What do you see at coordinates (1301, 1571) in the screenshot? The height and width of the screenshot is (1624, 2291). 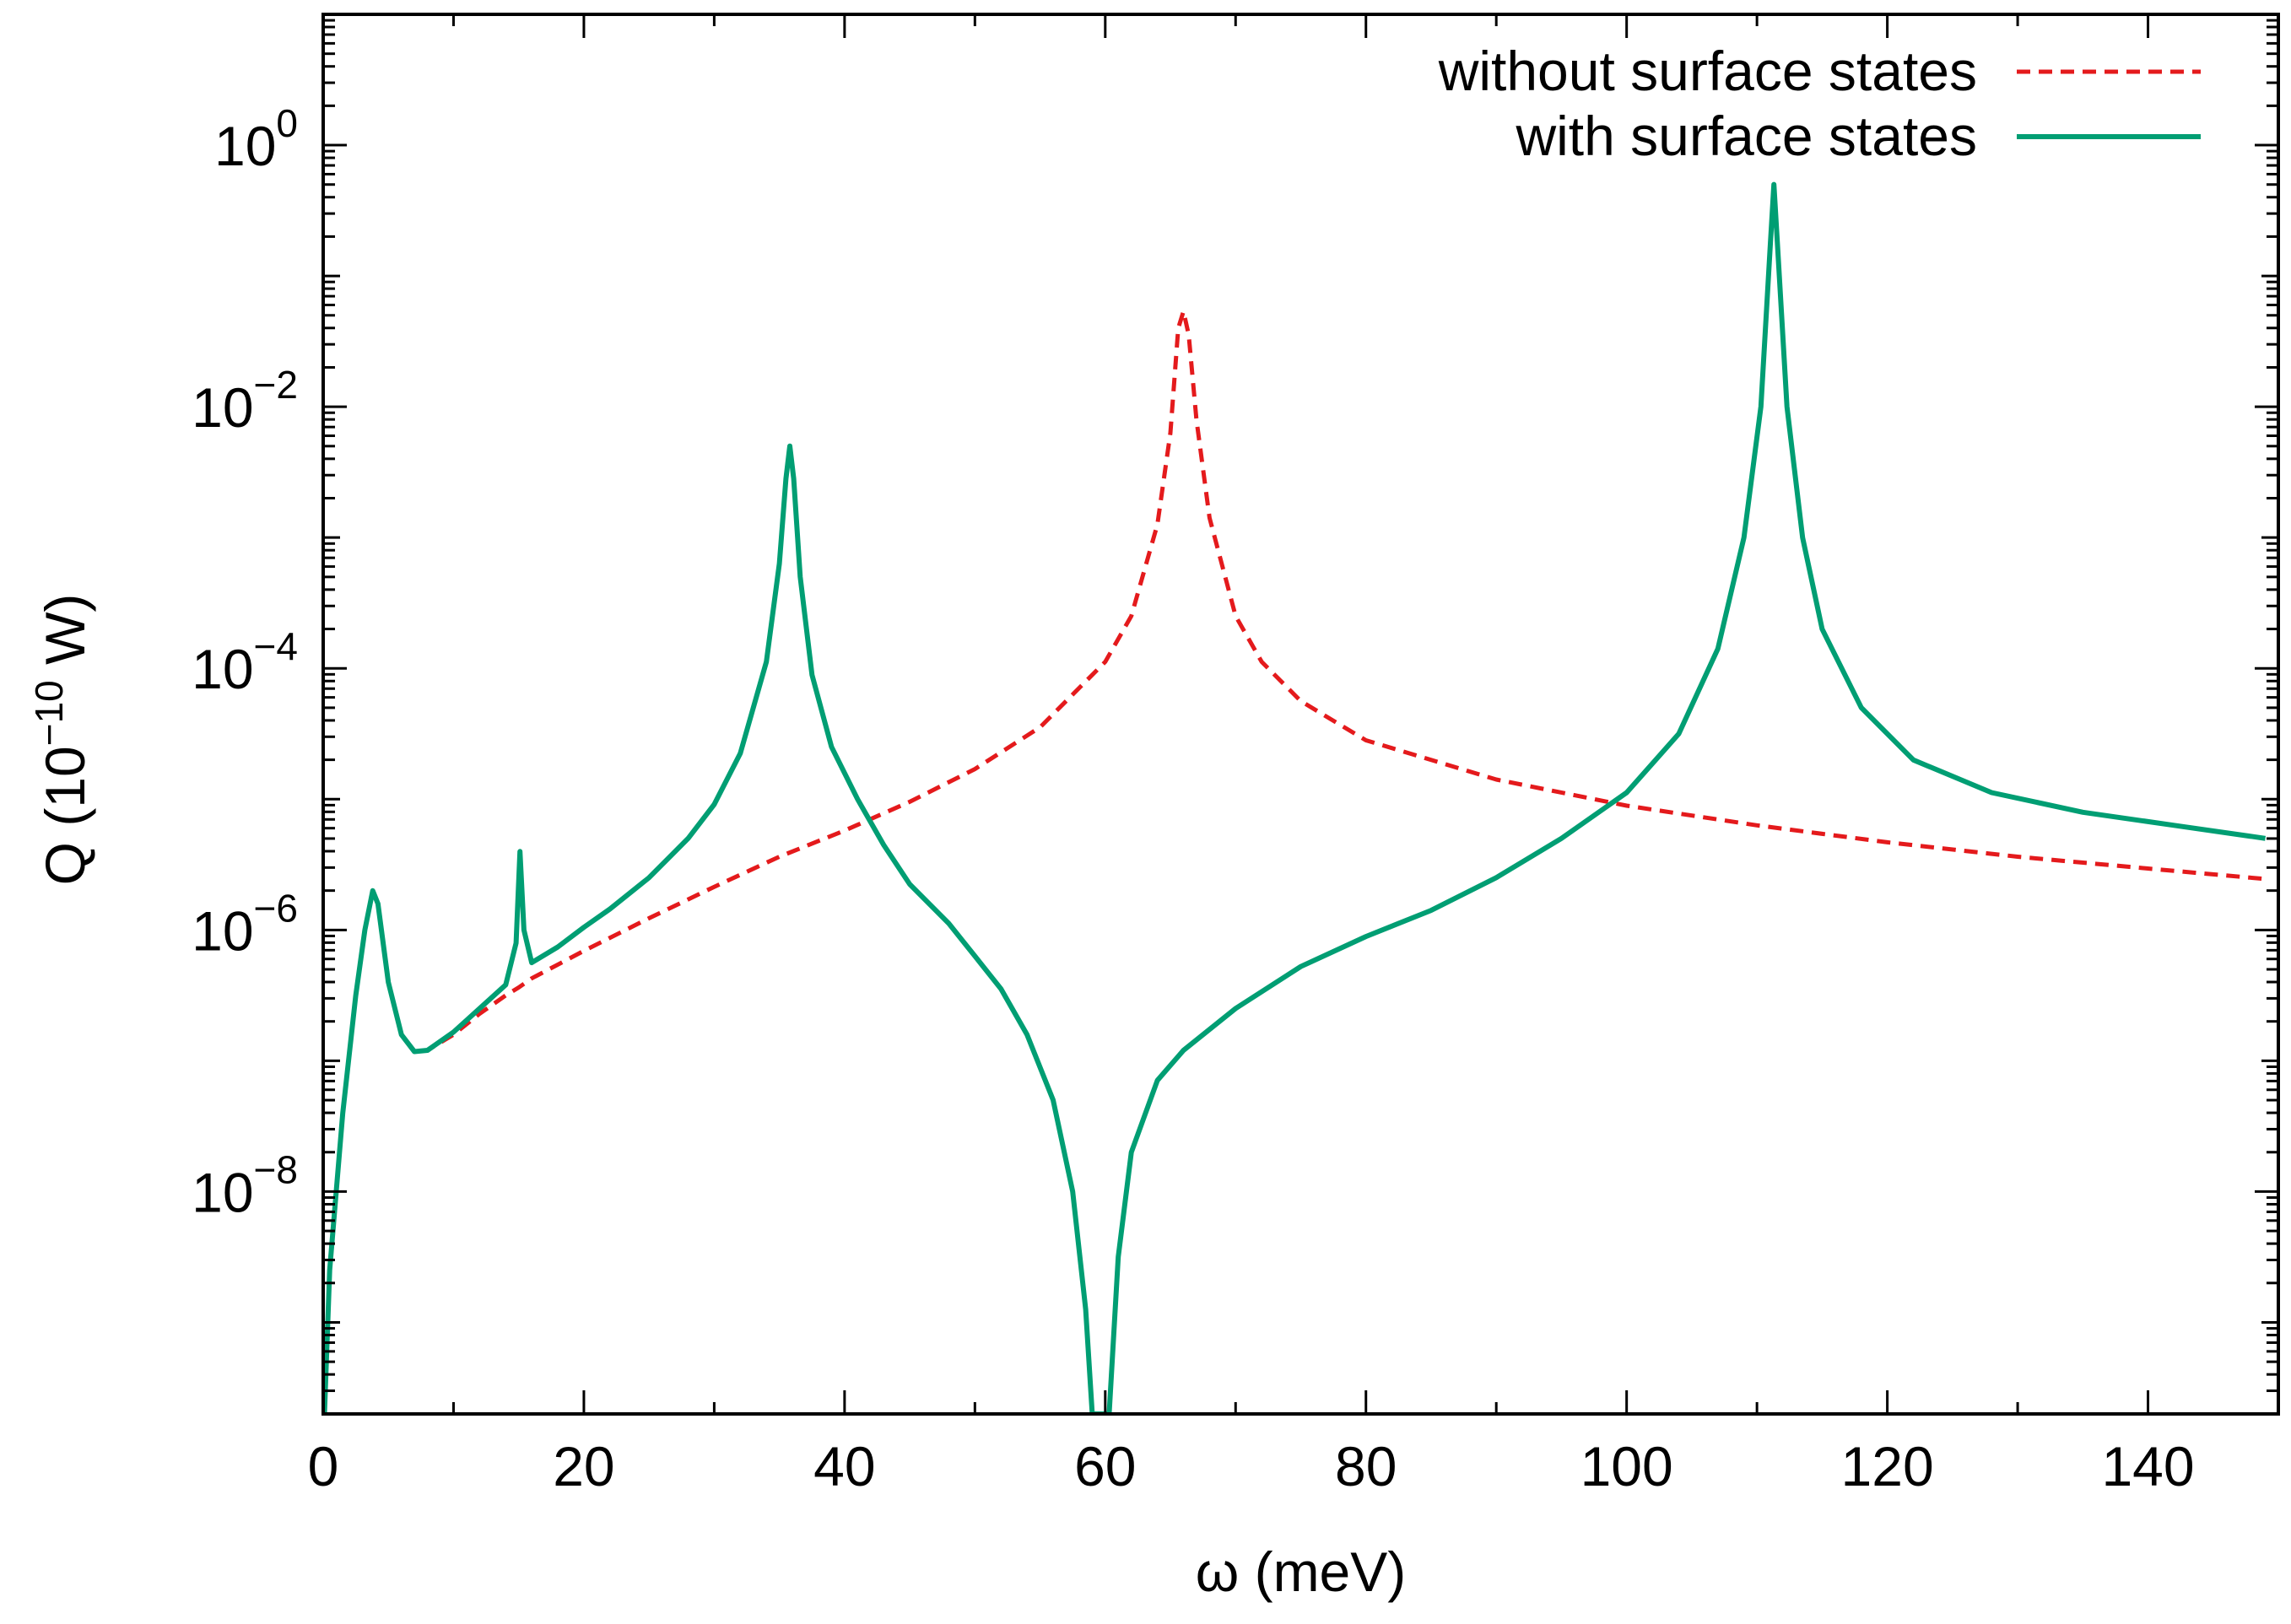 I see `x-axis-title: ω (meV)` at bounding box center [1301, 1571].